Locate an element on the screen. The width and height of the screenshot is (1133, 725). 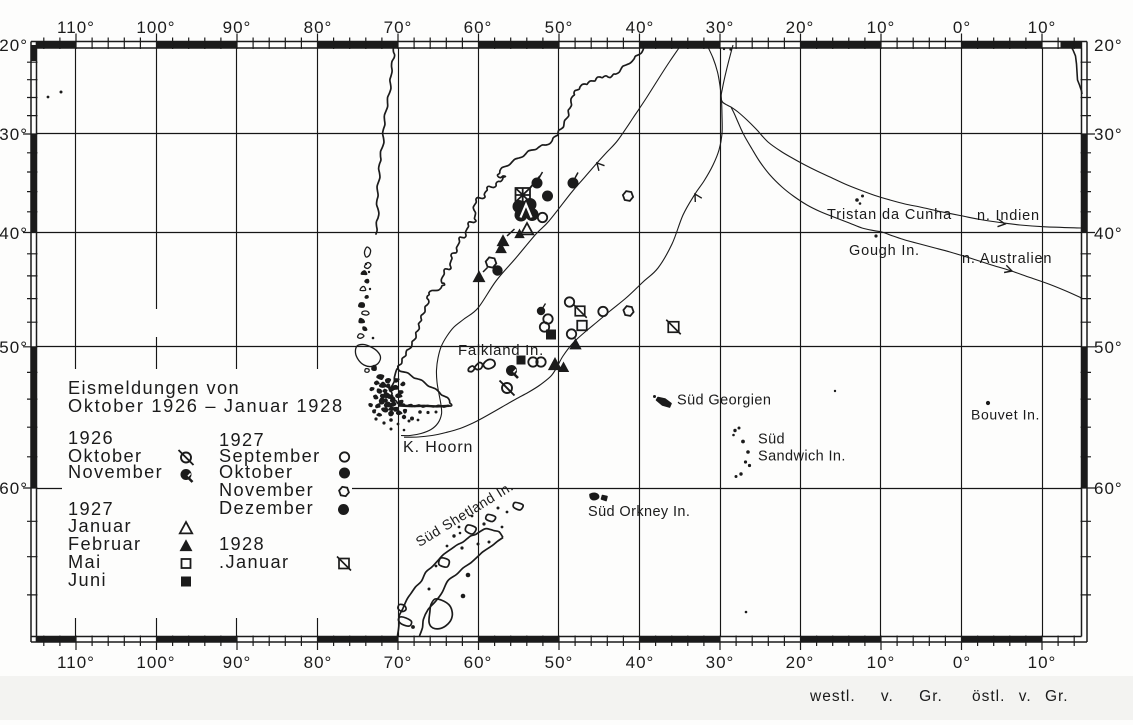
svg-text: K. Hoorn is located at coordinates (438, 447).